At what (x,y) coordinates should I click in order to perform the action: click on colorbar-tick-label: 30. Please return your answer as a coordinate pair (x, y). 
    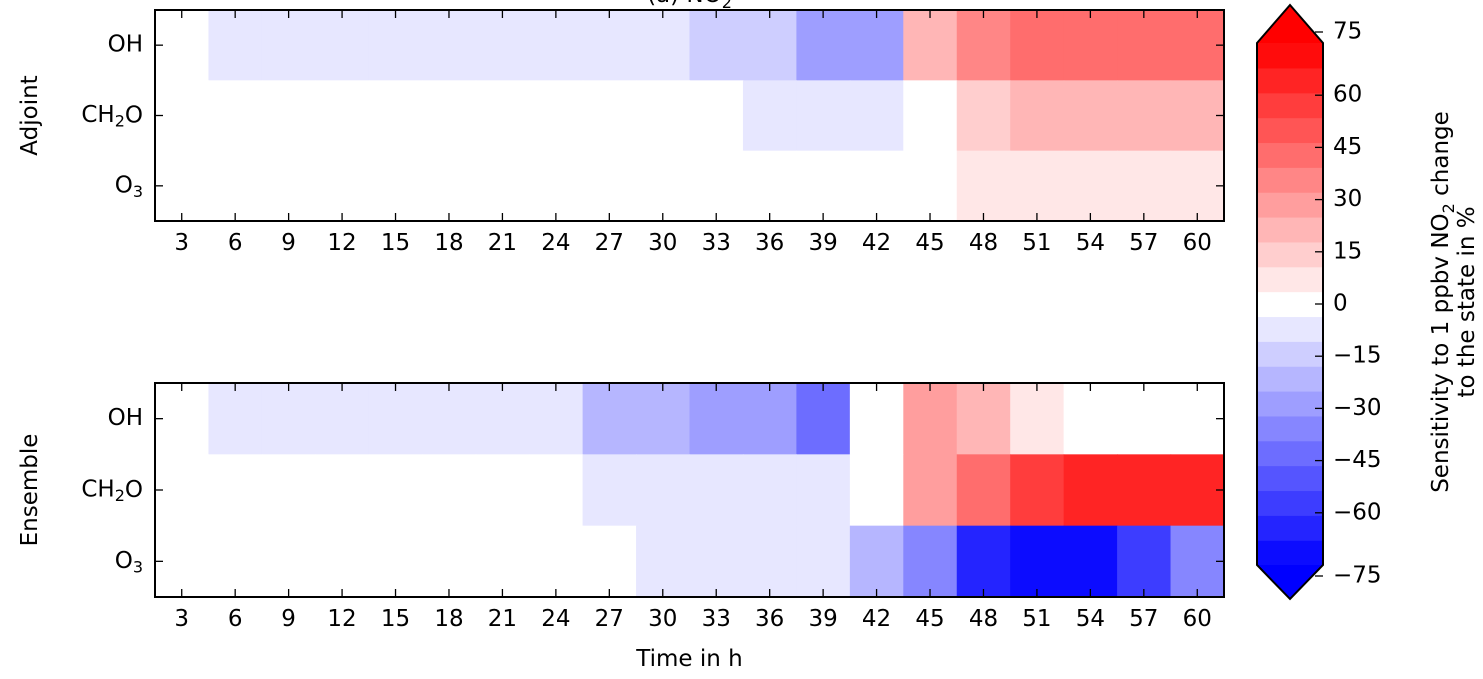
    Looking at the image, I should click on (1347, 199).